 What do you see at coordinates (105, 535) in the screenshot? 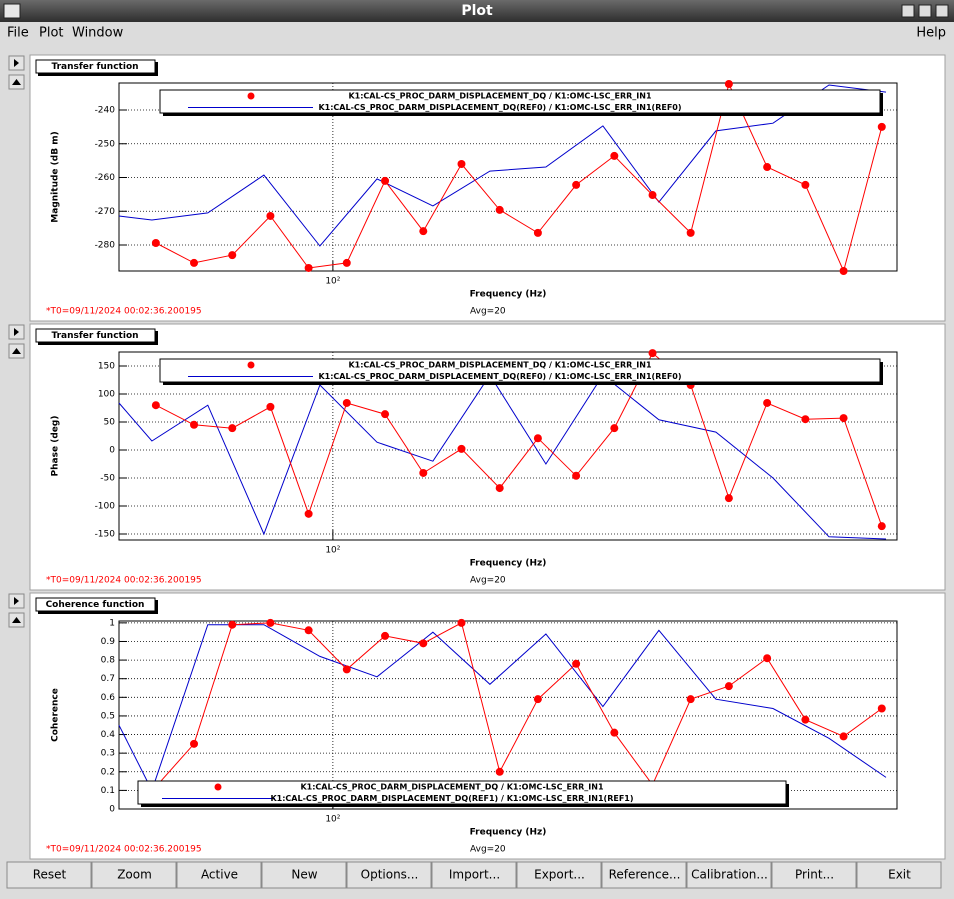
I see `y-tick-label: -150` at bounding box center [105, 535].